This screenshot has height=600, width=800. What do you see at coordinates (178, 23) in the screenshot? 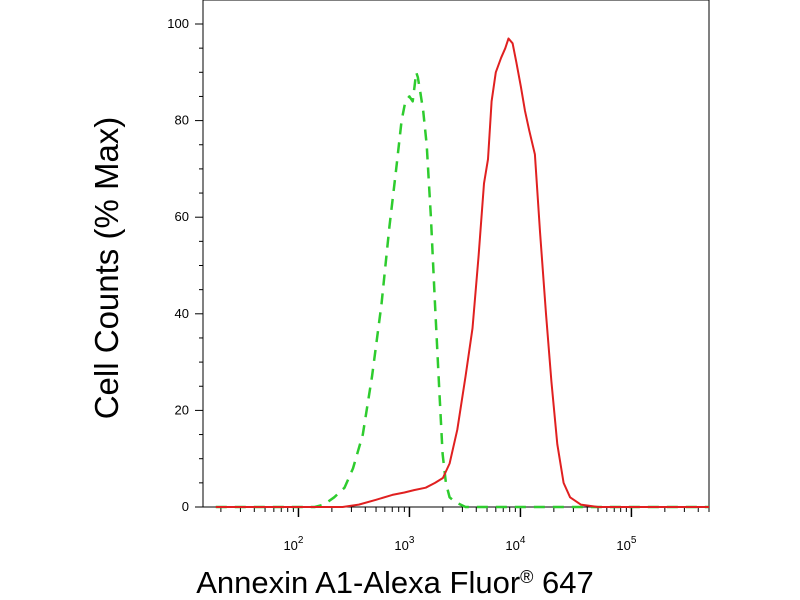
I see `y-tick-label: 100` at bounding box center [178, 23].